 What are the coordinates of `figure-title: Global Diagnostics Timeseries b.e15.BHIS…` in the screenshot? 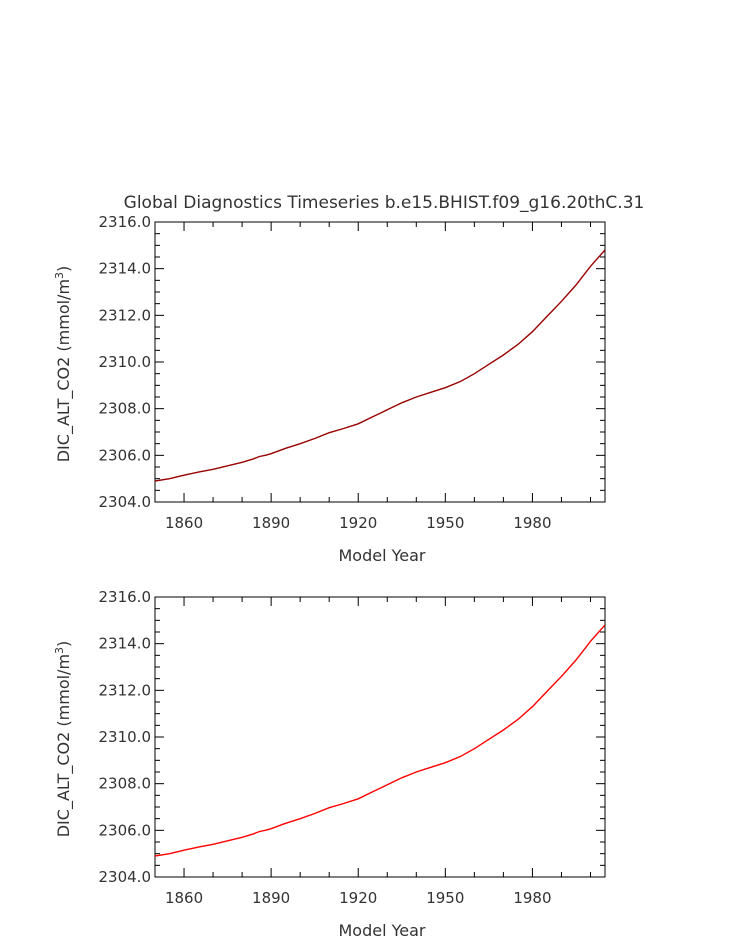 It's located at (384, 203).